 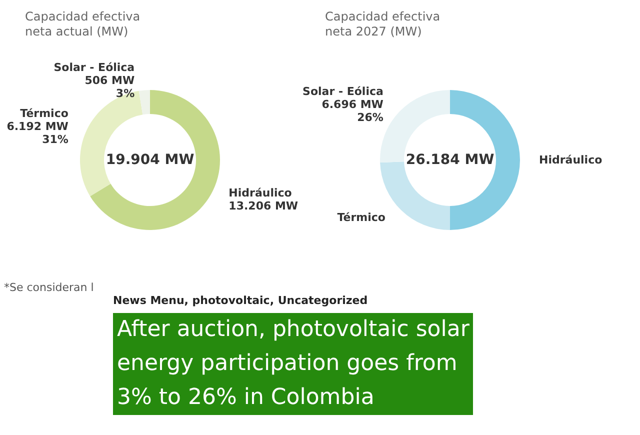 What do you see at coordinates (263, 205) in the screenshot?
I see `data-label: 13.206 MW` at bounding box center [263, 205].